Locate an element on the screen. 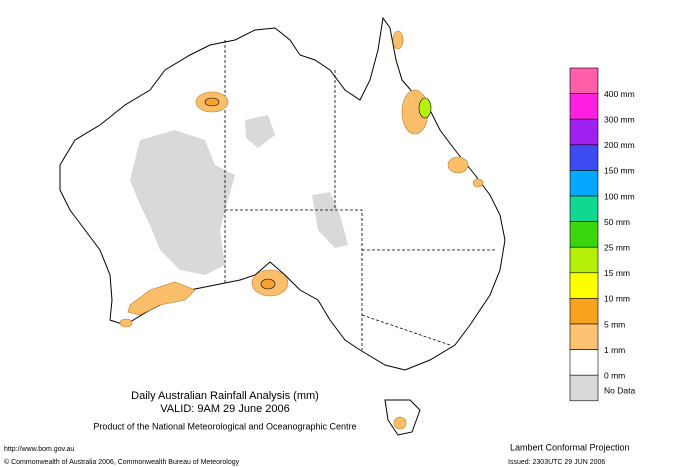 This screenshot has width=680, height=467. issued: Issued: 2303UTC 29 JUN 2006 is located at coordinates (556, 462).